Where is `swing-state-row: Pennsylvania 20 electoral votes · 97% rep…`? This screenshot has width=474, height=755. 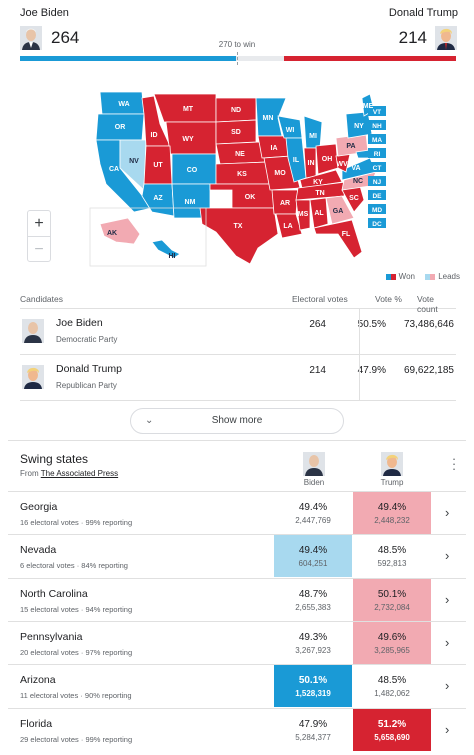 swing-state-row: Pennsylvania 20 electoral votes · 97% rep… is located at coordinates (237, 642).